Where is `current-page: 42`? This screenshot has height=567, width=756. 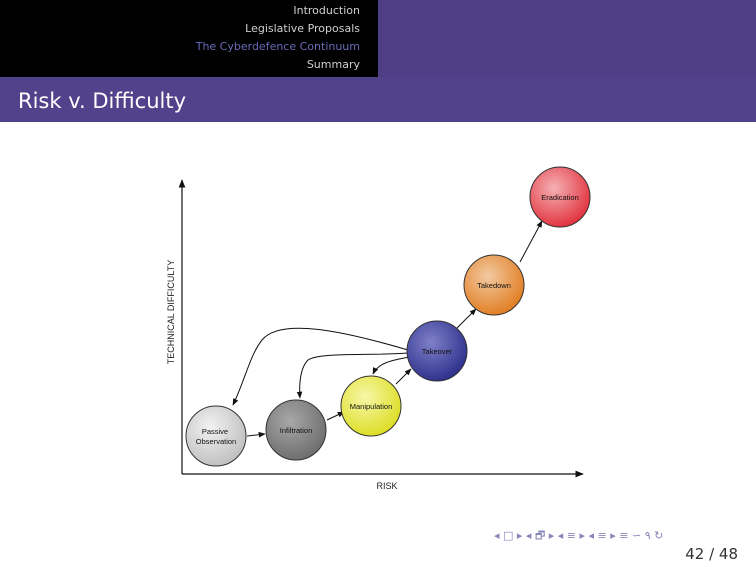
current-page: 42 is located at coordinates (695, 554).